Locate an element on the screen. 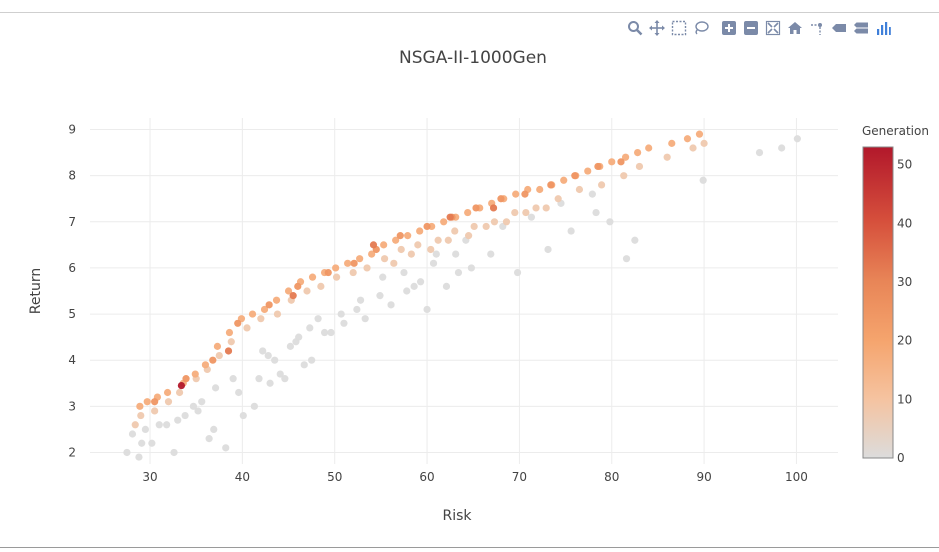 The image size is (939, 552). pan-icon is located at coordinates (657, 28).